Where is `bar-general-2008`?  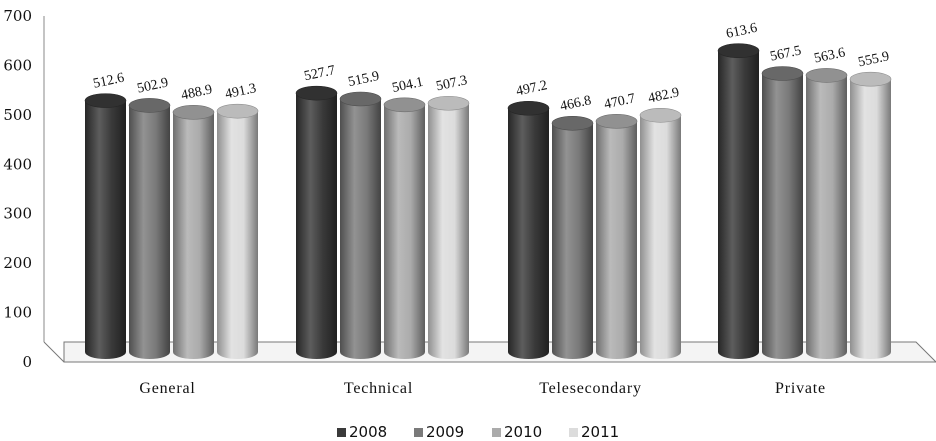
bar-general-2008 is located at coordinates (105, 226).